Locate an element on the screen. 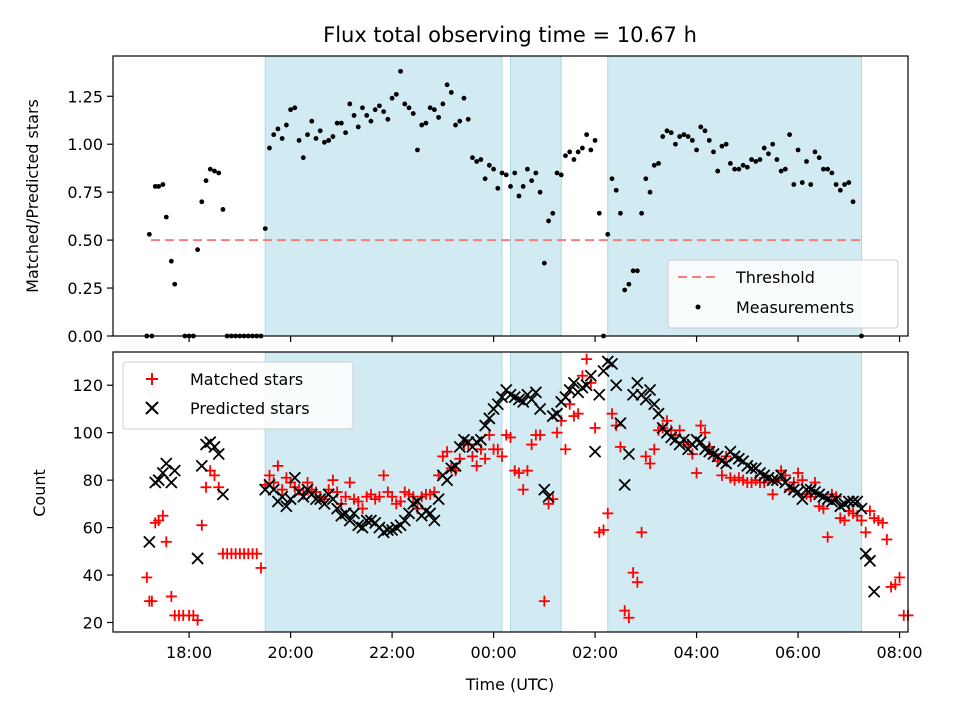 This screenshot has height=720, width=960. predicted-legend-label: Predicted stars is located at coordinates (250, 408).